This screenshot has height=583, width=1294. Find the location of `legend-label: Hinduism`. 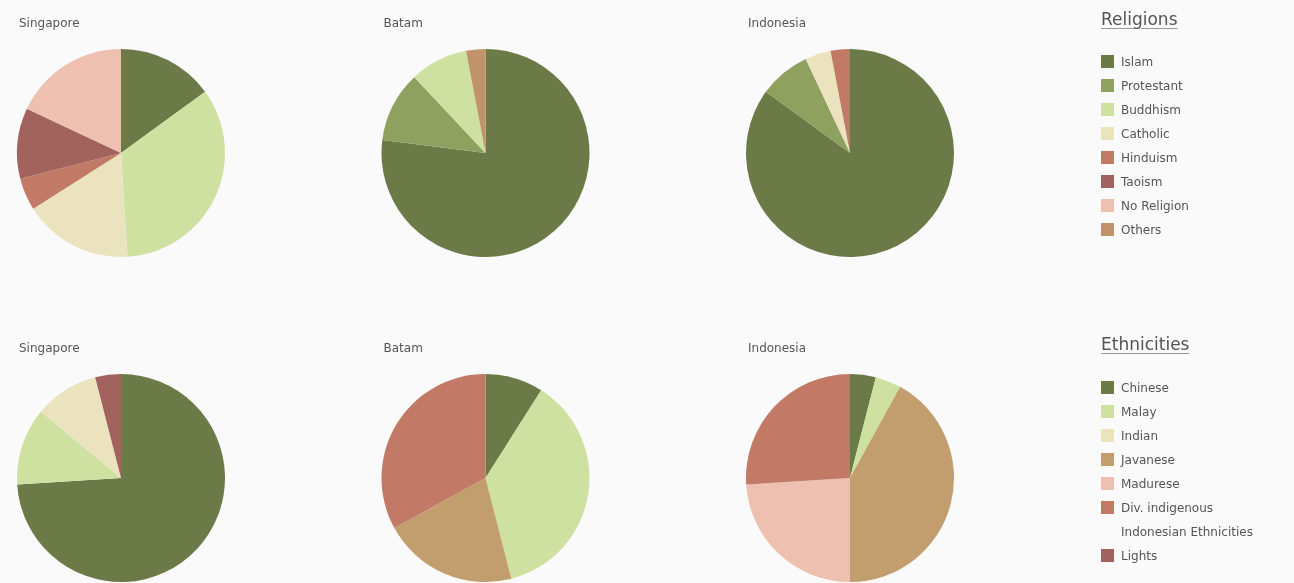

legend-label: Hinduism is located at coordinates (1149, 158).